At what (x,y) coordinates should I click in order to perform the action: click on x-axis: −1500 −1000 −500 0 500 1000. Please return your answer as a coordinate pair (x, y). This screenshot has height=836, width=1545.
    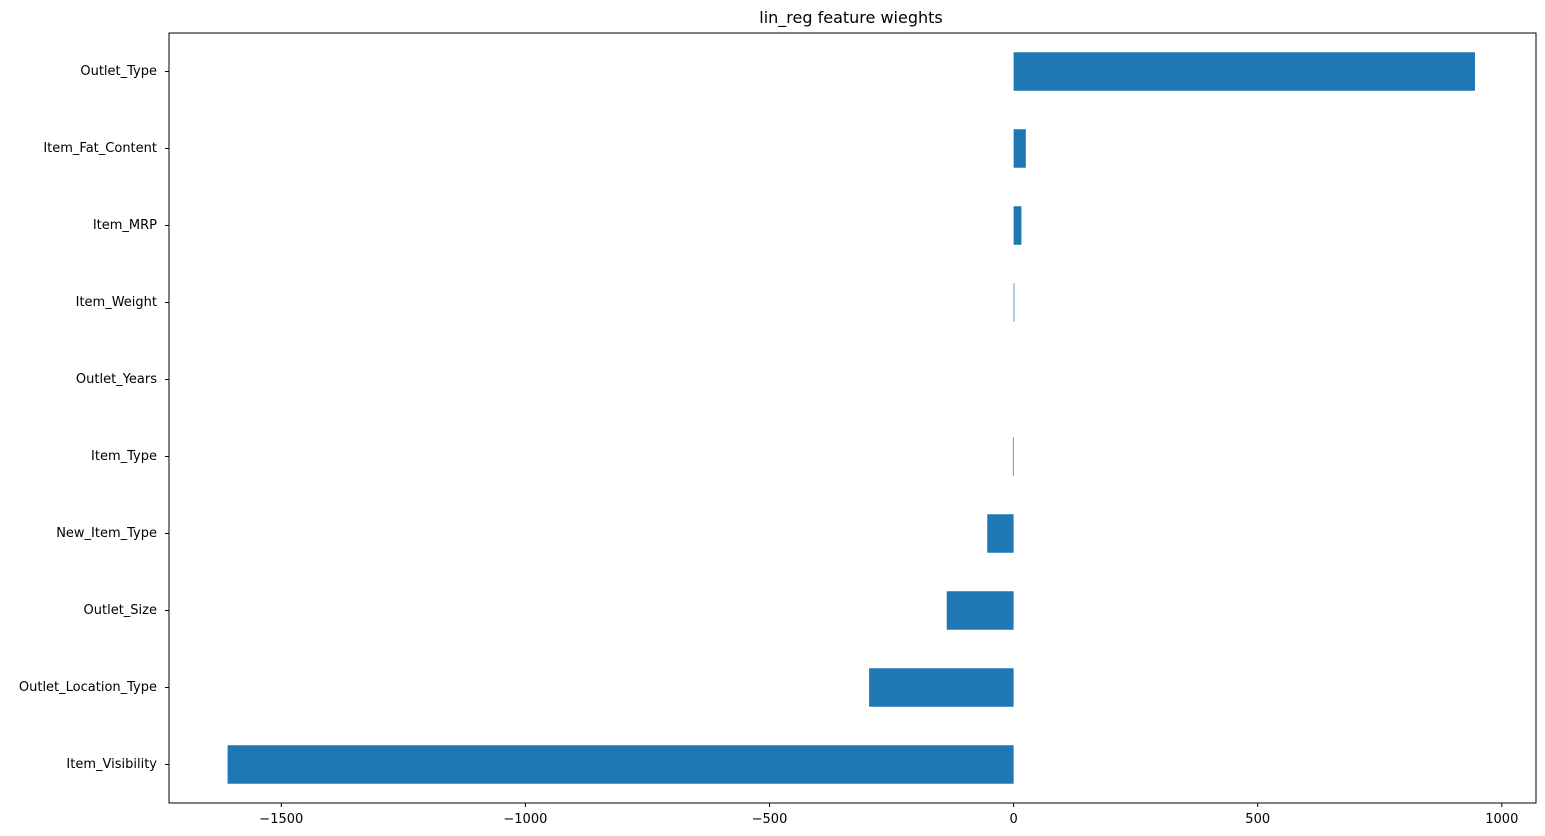
    Looking at the image, I should click on (888, 815).